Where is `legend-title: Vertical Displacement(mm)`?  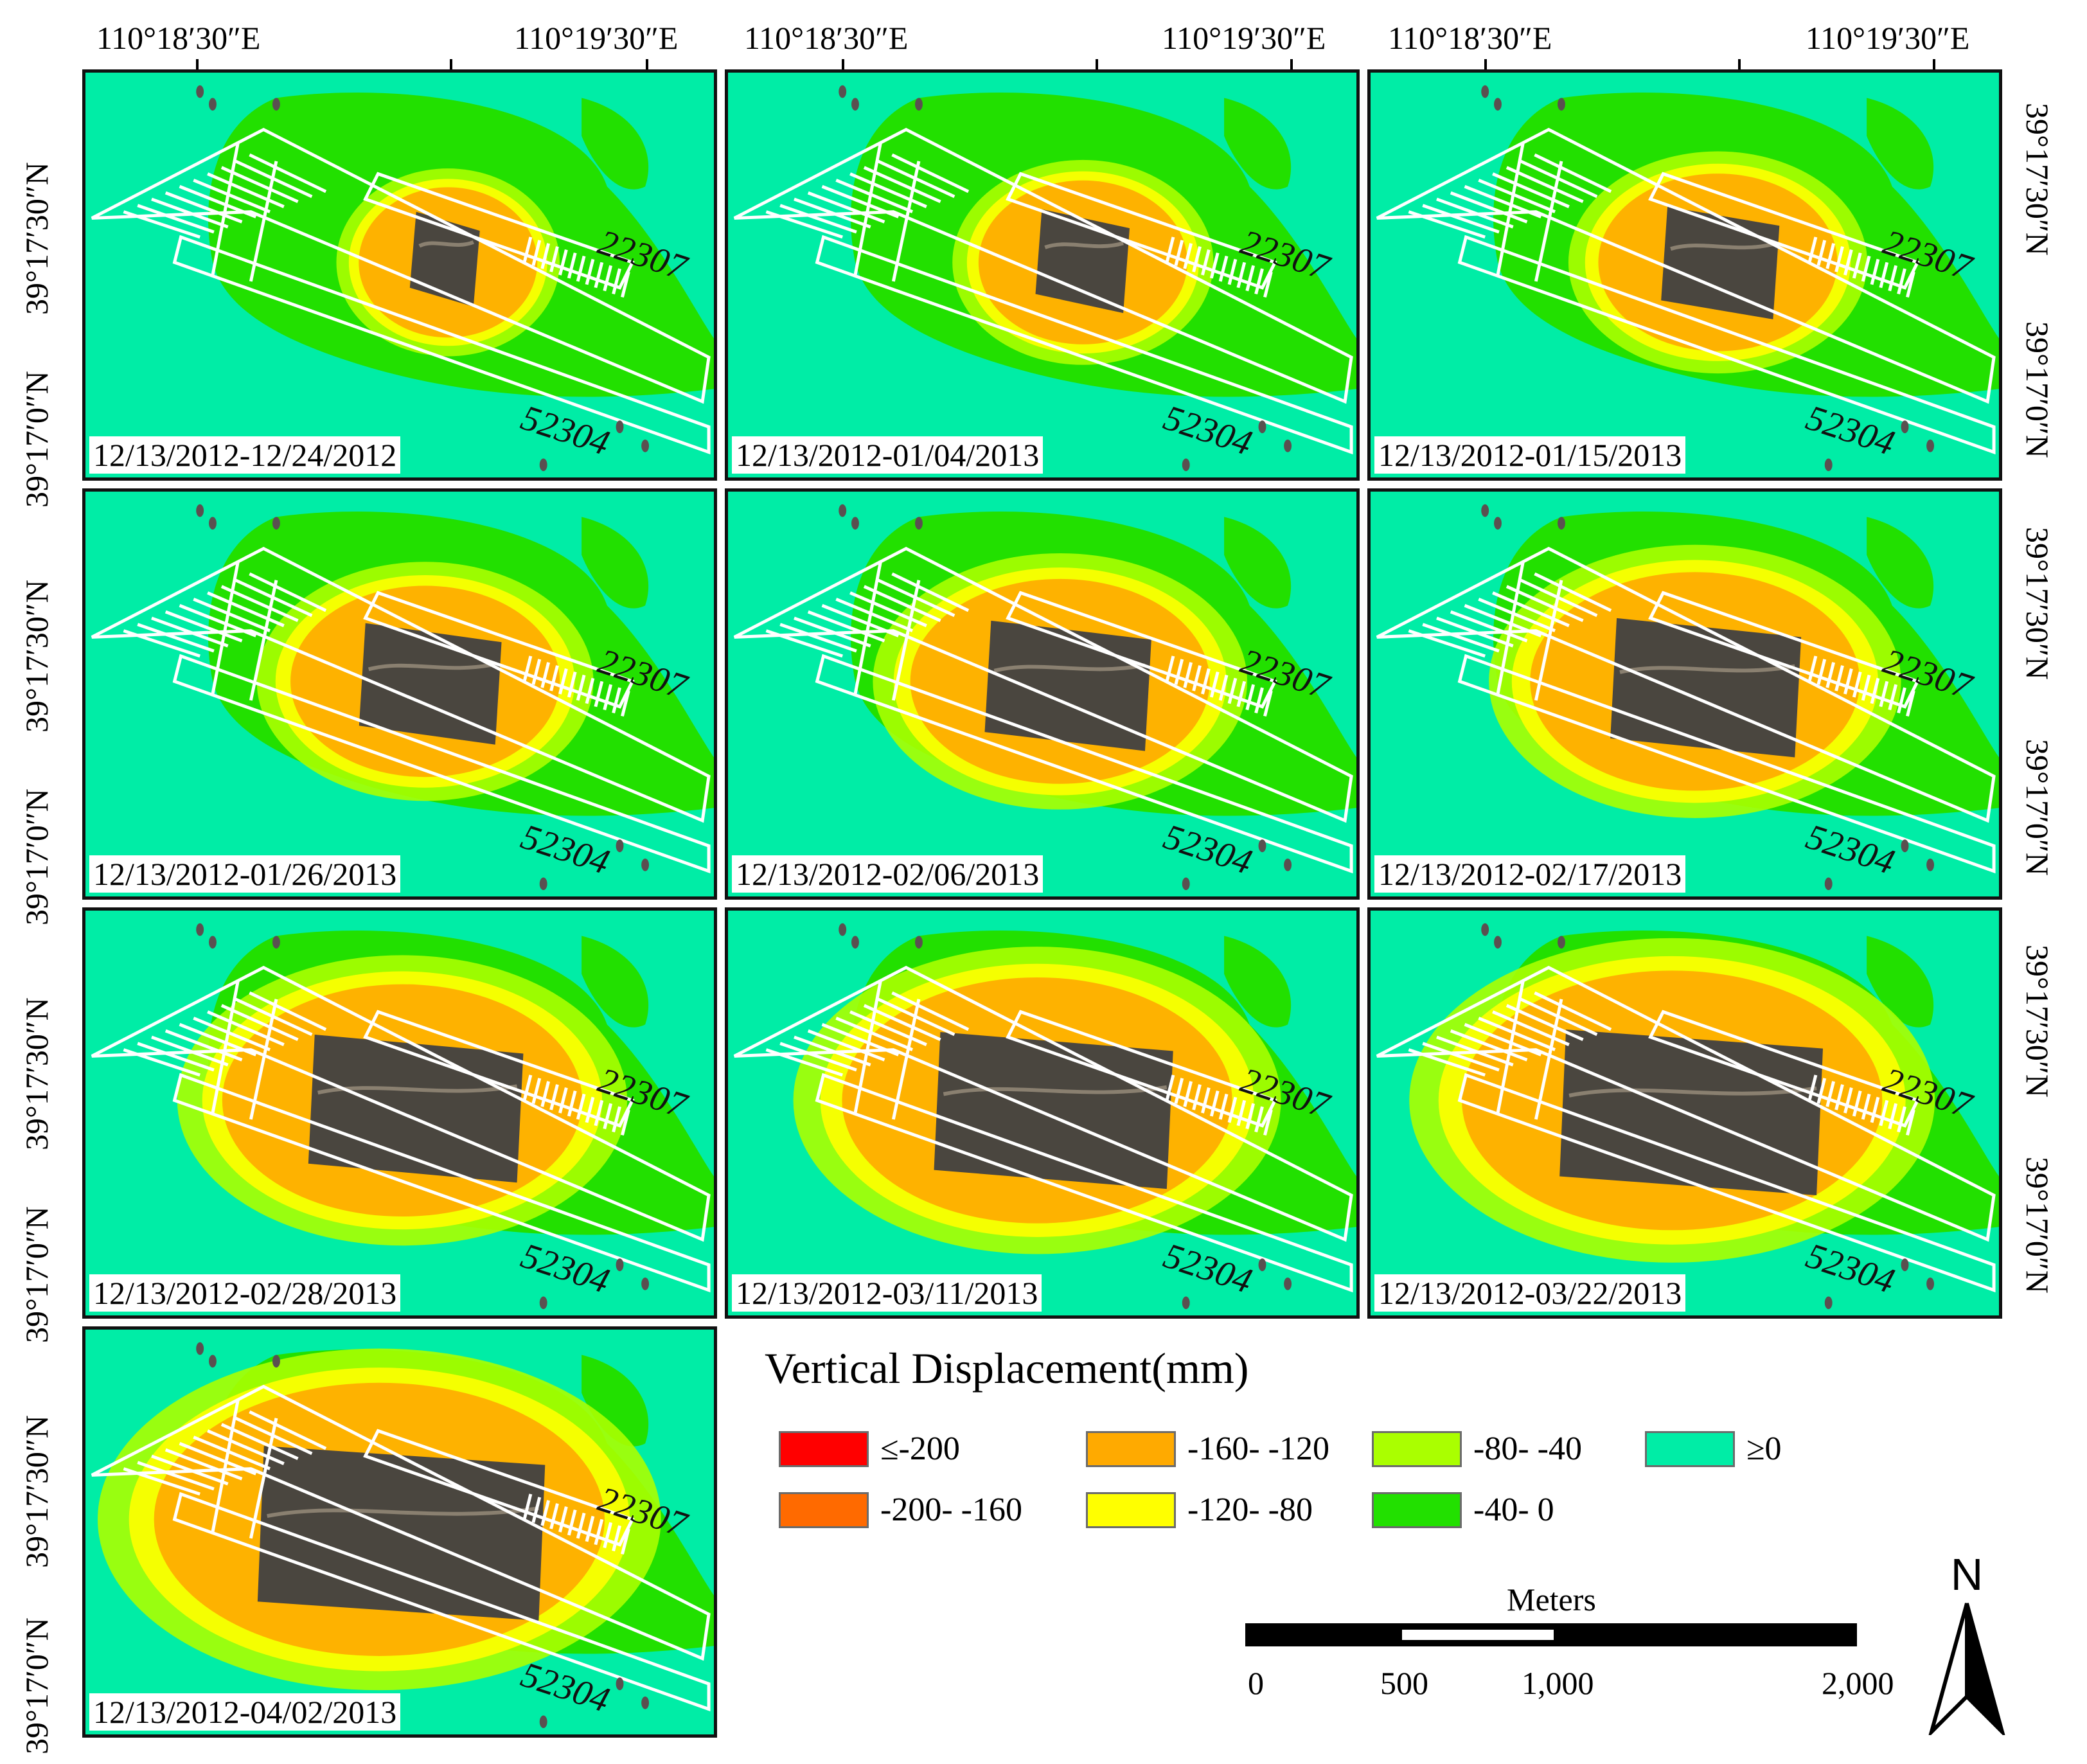
legend-title: Vertical Displacement(mm) is located at coordinates (1007, 1368).